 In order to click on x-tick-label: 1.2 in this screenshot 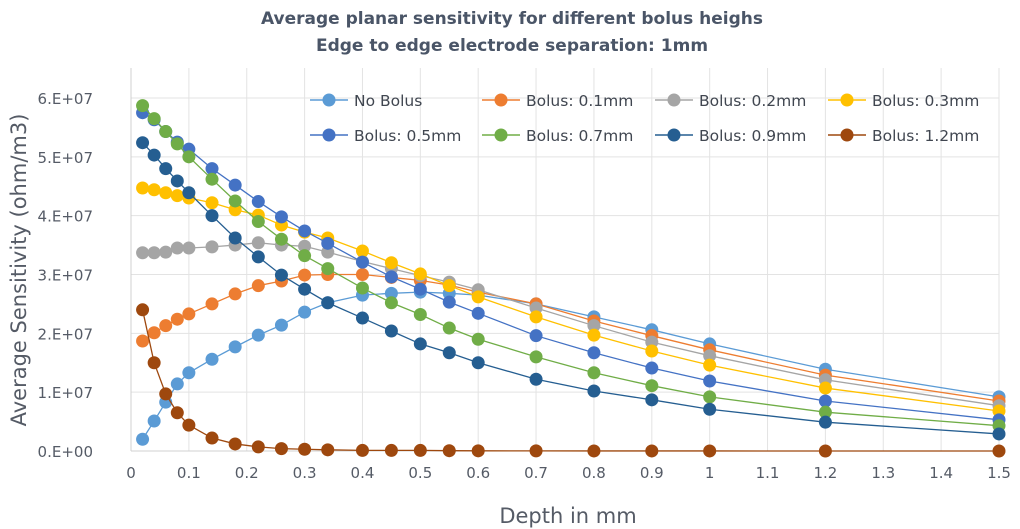, I will do `click(825, 473)`.